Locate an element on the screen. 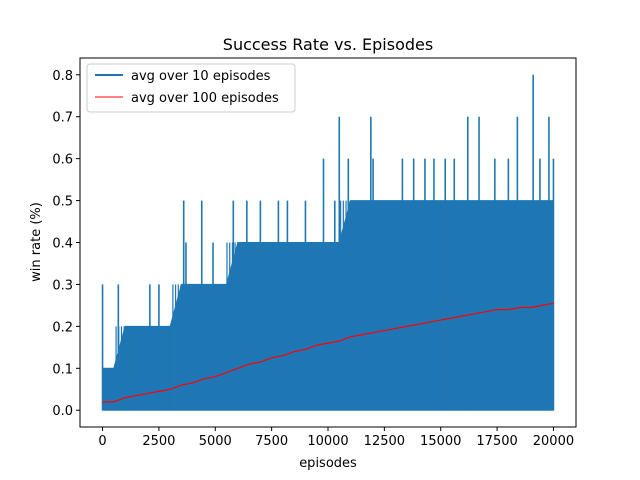 Image resolution: width=640 pixels, height=480 pixels. x-tick-label: 12500 is located at coordinates (384, 441).